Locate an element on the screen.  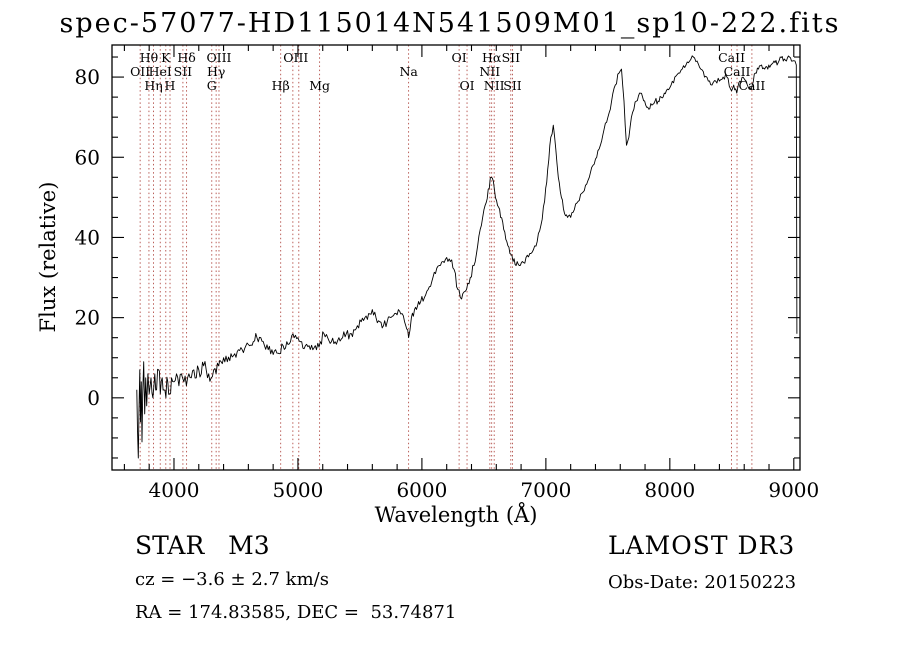
y-tick-label: 0 is located at coordinates (93, 398).